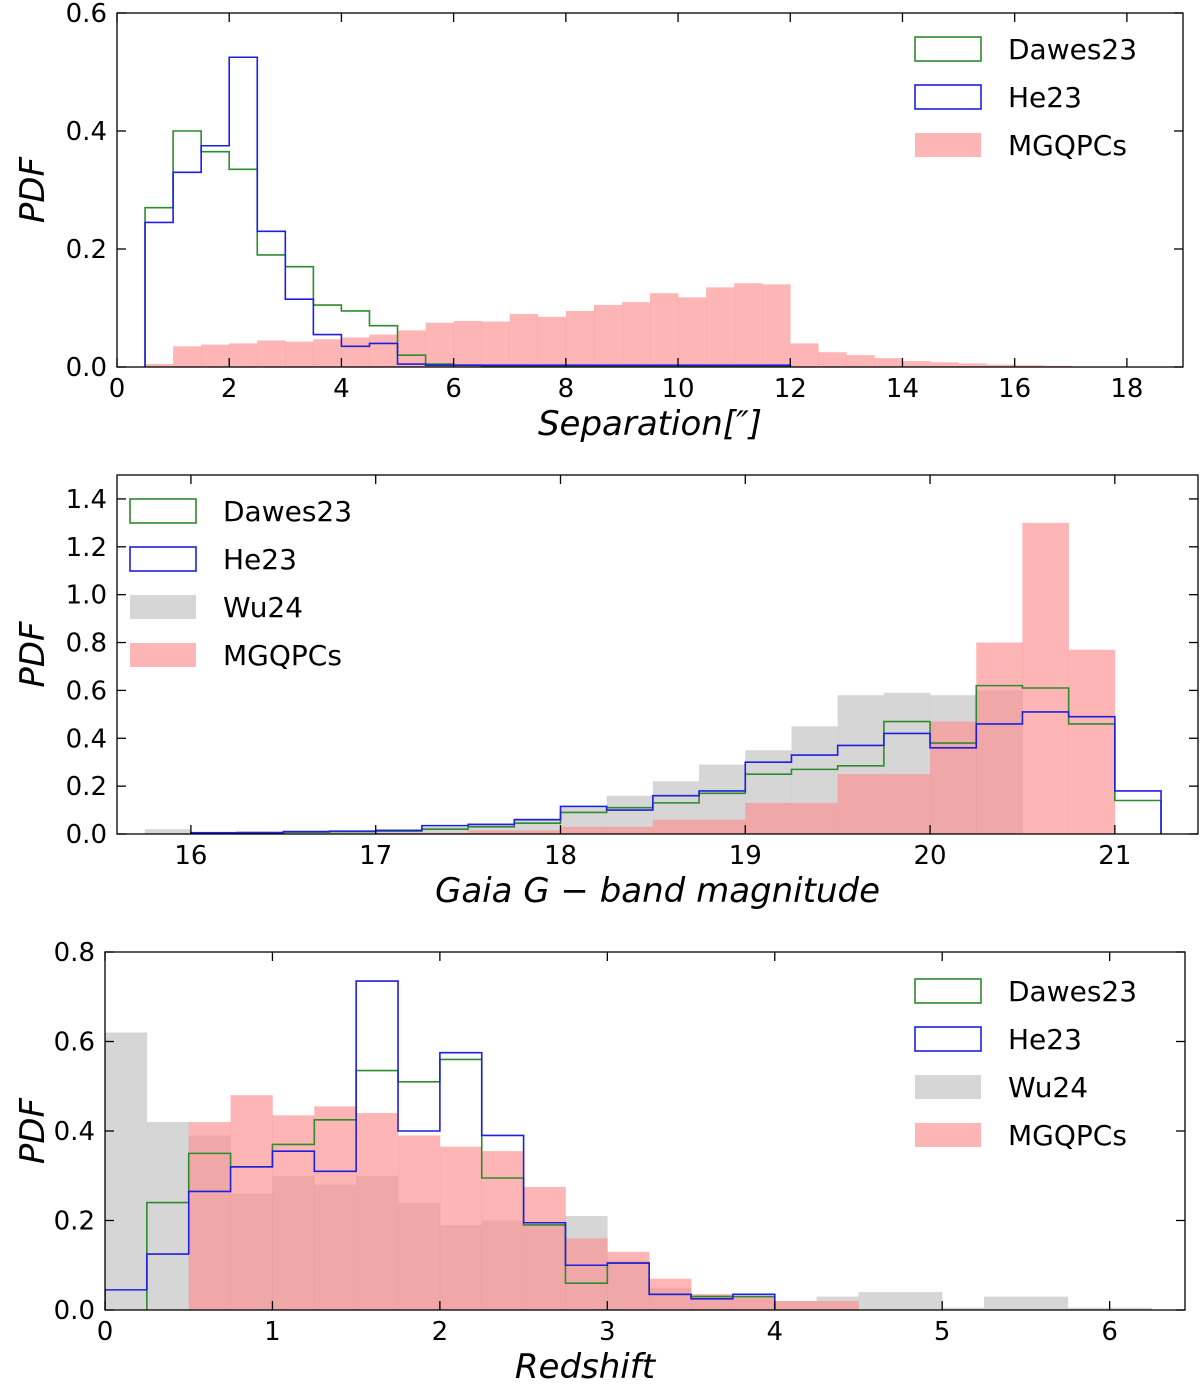 This screenshot has width=1200, height=1387. What do you see at coordinates (902, 389) in the screenshot?
I see `x-tick-label: 14` at bounding box center [902, 389].